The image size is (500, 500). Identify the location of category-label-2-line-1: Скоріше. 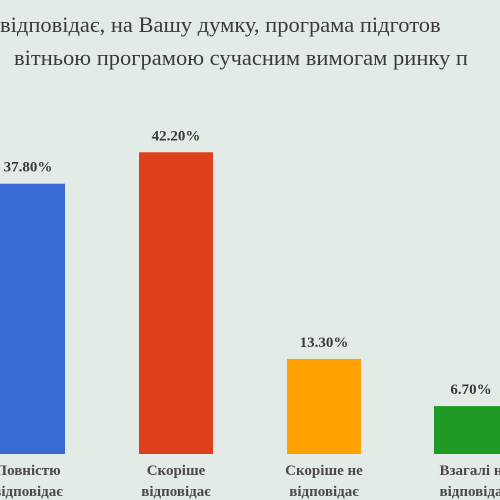
(176, 471).